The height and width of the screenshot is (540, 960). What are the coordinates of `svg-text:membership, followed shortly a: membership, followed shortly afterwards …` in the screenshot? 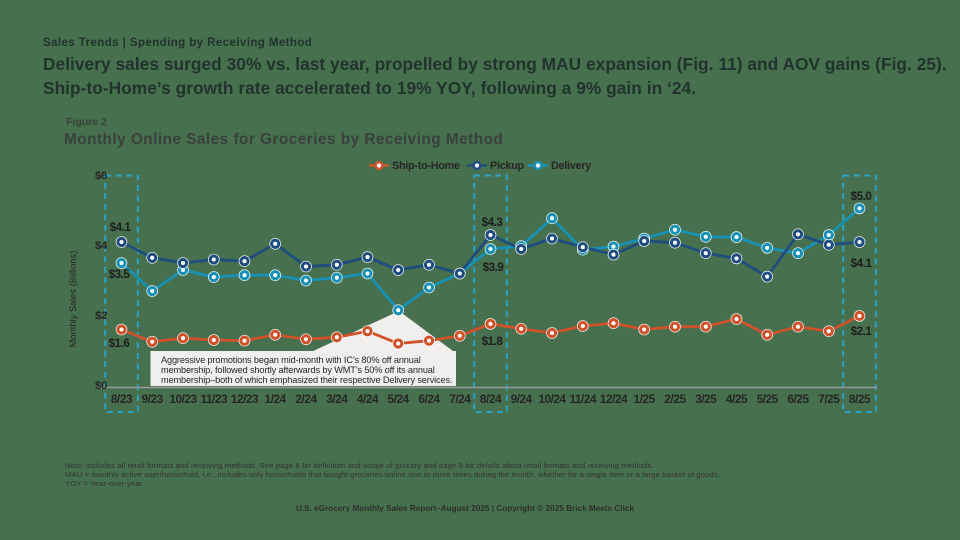 It's located at (298, 370).